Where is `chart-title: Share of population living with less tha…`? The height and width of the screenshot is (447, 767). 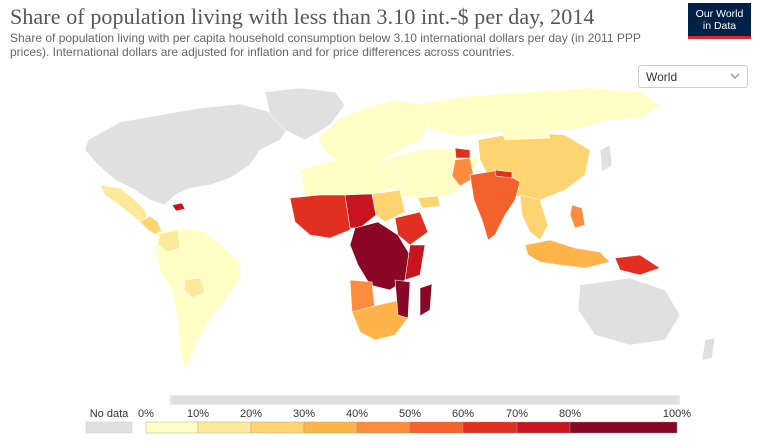
chart-title: Share of population living with less tha… is located at coordinates (302, 16).